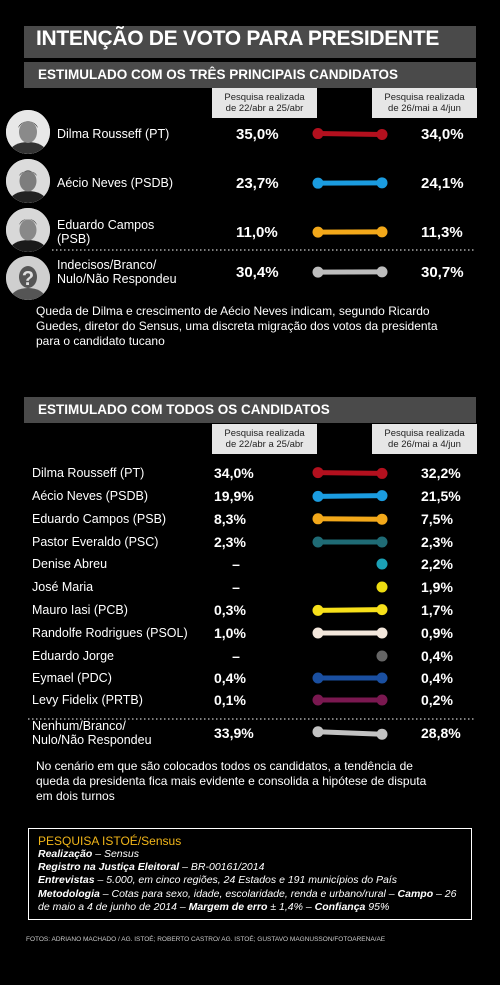  What do you see at coordinates (424, 103) in the screenshot?
I see `section1-header-right: Pesquisa realizada de 26/mai a 4/jun` at bounding box center [424, 103].